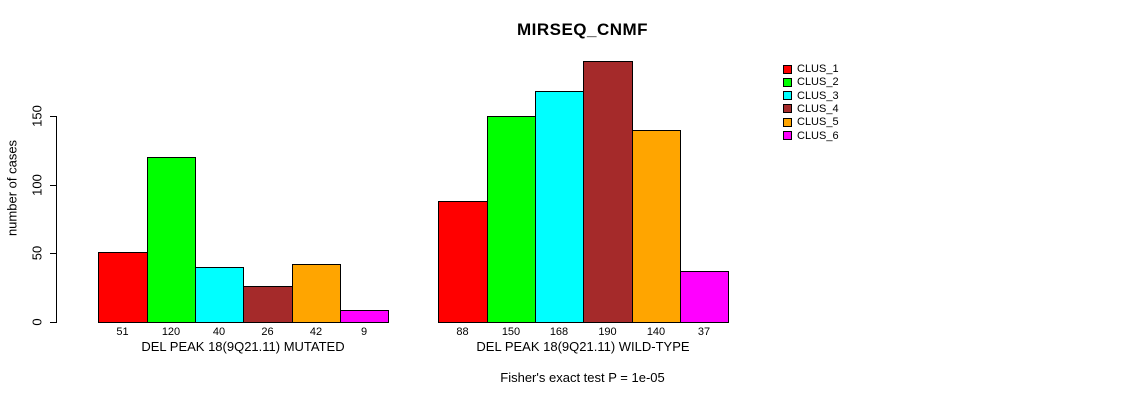 Image resolution: width=1140 pixels, height=400 pixels. I want to click on legend-label: CLUS_6, so click(818, 135).